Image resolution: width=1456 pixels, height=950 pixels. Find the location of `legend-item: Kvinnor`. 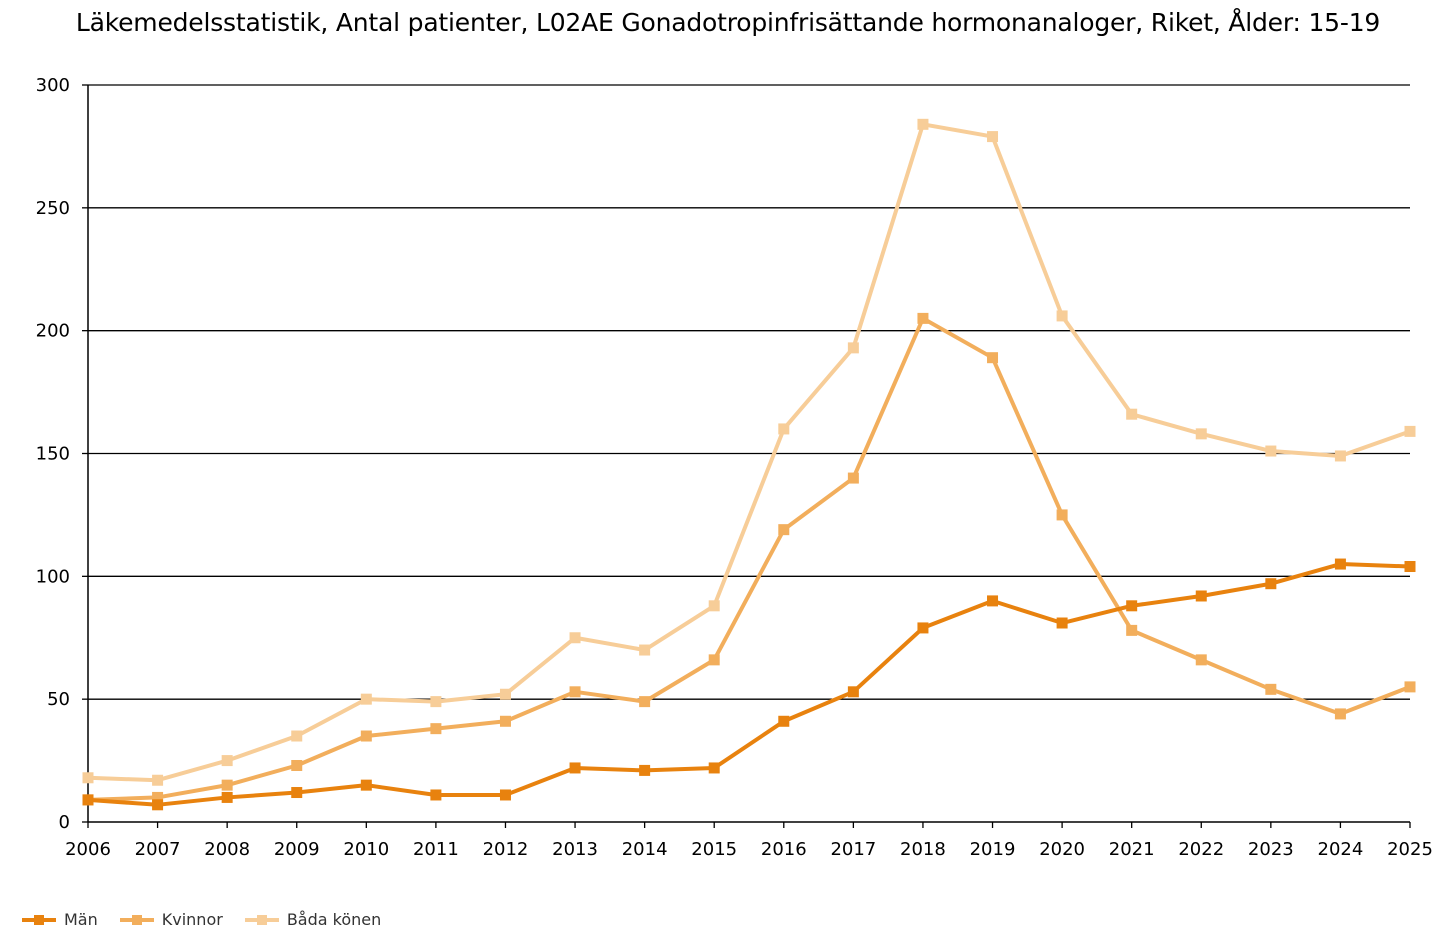

legend-item: Kvinnor is located at coordinates (171, 919).